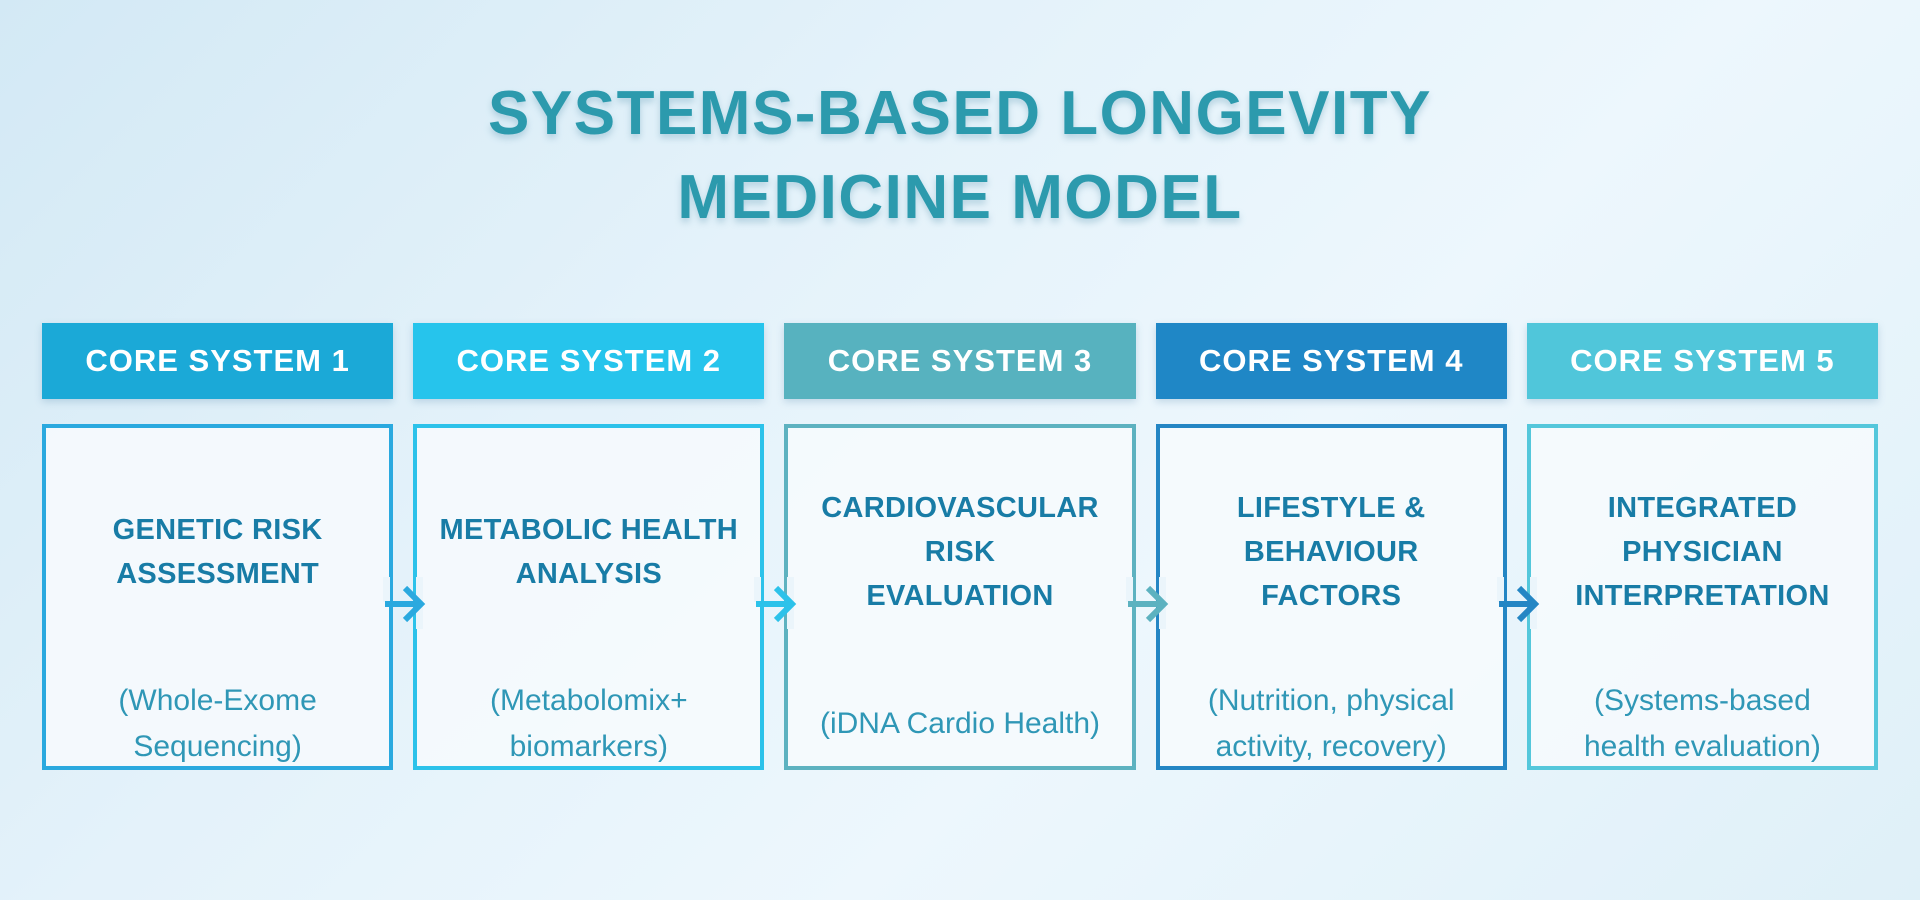 The height and width of the screenshot is (900, 1920). What do you see at coordinates (589, 723) in the screenshot?
I see `core-system-2-detail: (Metabolomix+ biomarkers)` at bounding box center [589, 723].